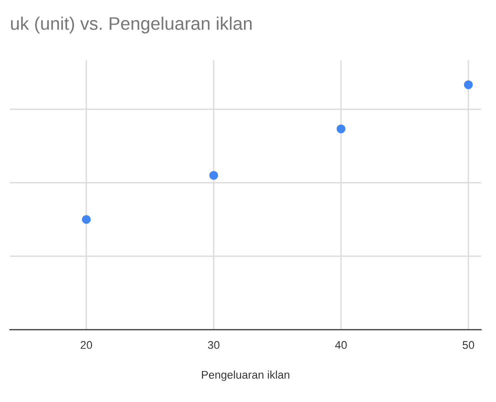 This screenshot has height=402, width=496. What do you see at coordinates (341, 345) in the screenshot?
I see `x-tick-label: 40` at bounding box center [341, 345].